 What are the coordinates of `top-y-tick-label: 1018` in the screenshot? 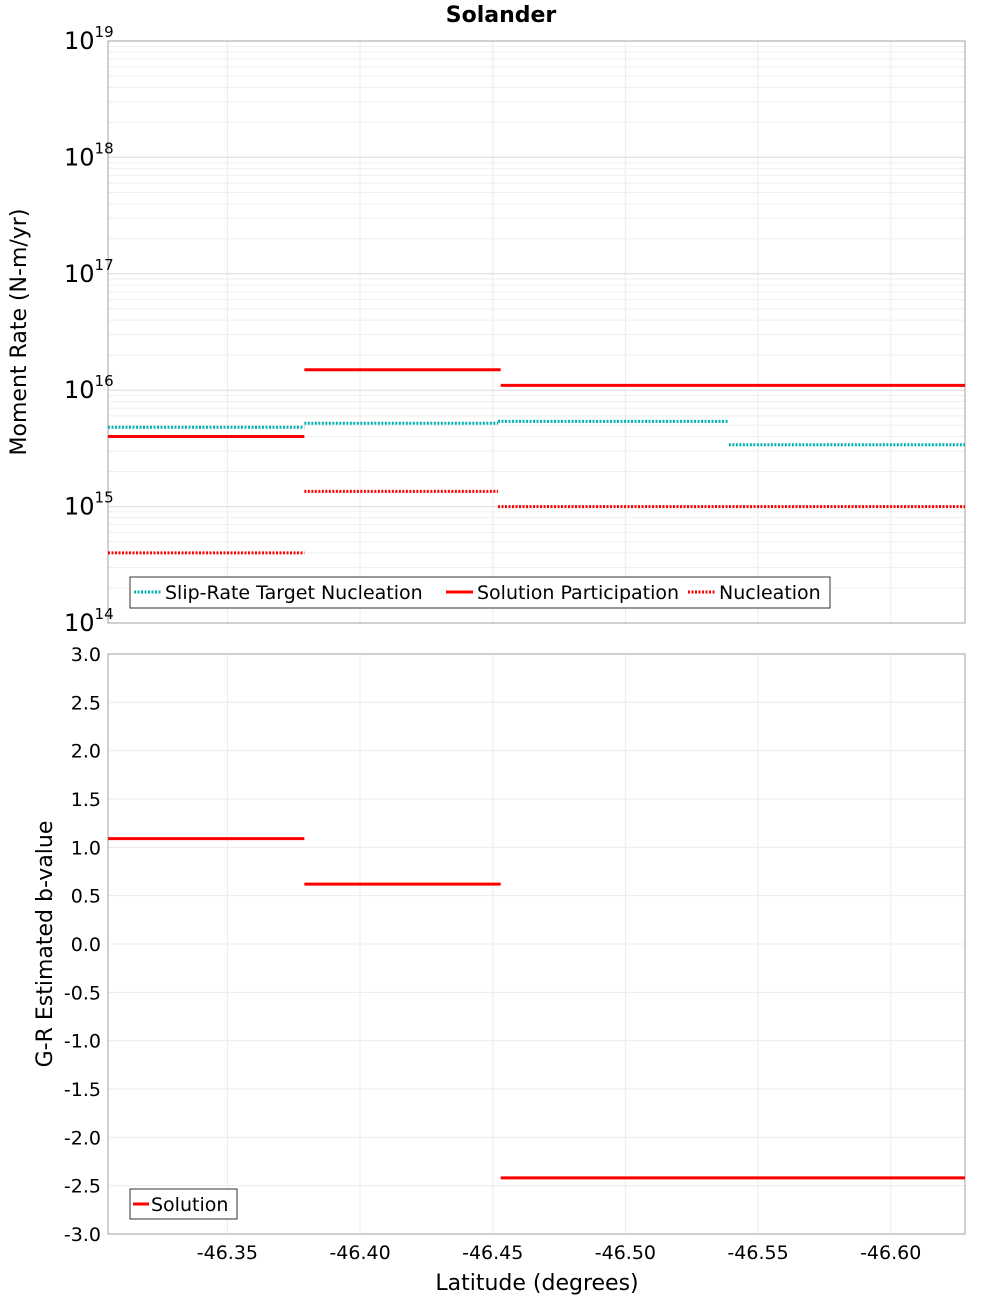 It's located at (89, 155).